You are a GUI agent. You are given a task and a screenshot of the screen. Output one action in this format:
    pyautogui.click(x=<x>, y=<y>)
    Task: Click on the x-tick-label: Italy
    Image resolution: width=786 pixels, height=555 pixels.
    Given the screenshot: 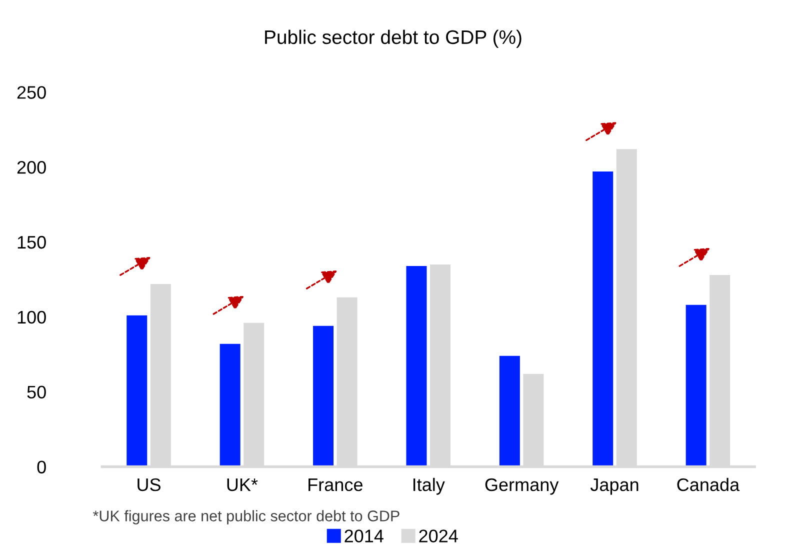 What is the action you would take?
    pyautogui.click(x=429, y=486)
    